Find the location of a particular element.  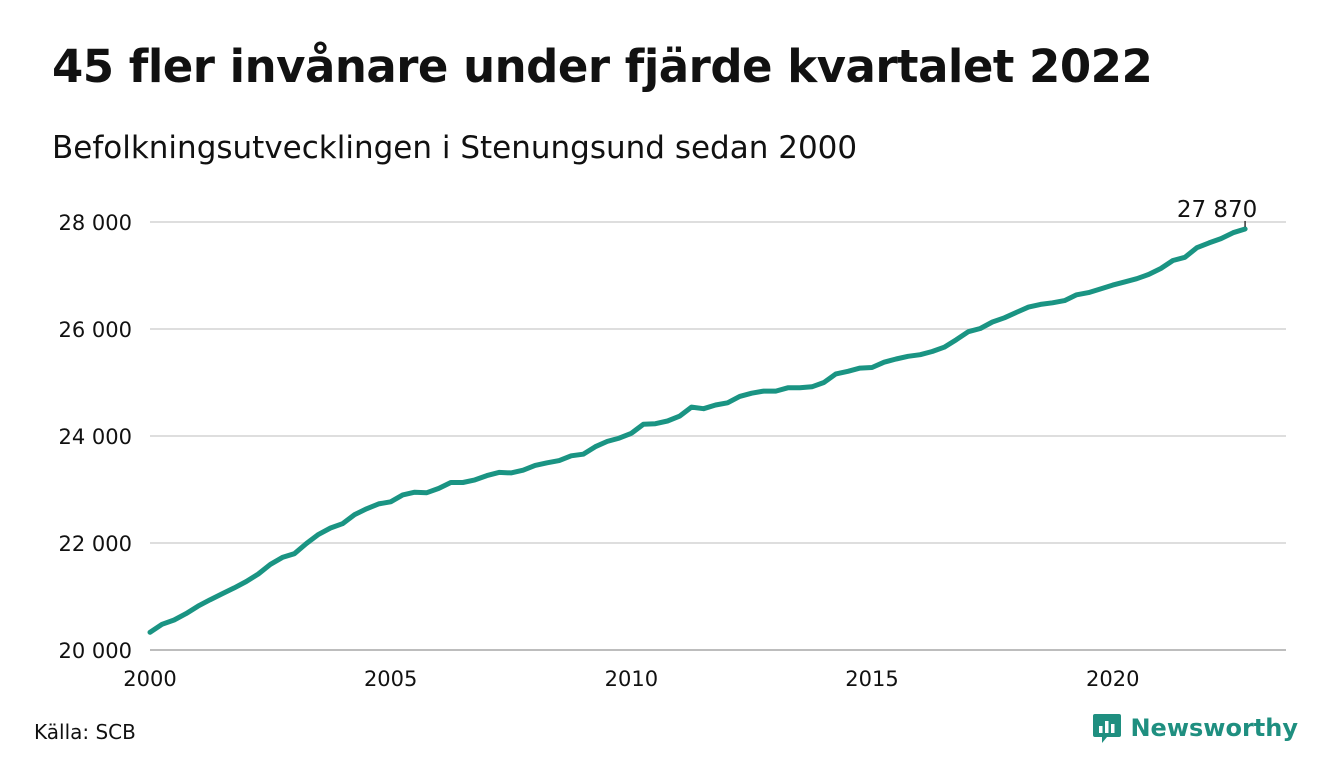

y-tick-label: 22 000 is located at coordinates (95, 544).